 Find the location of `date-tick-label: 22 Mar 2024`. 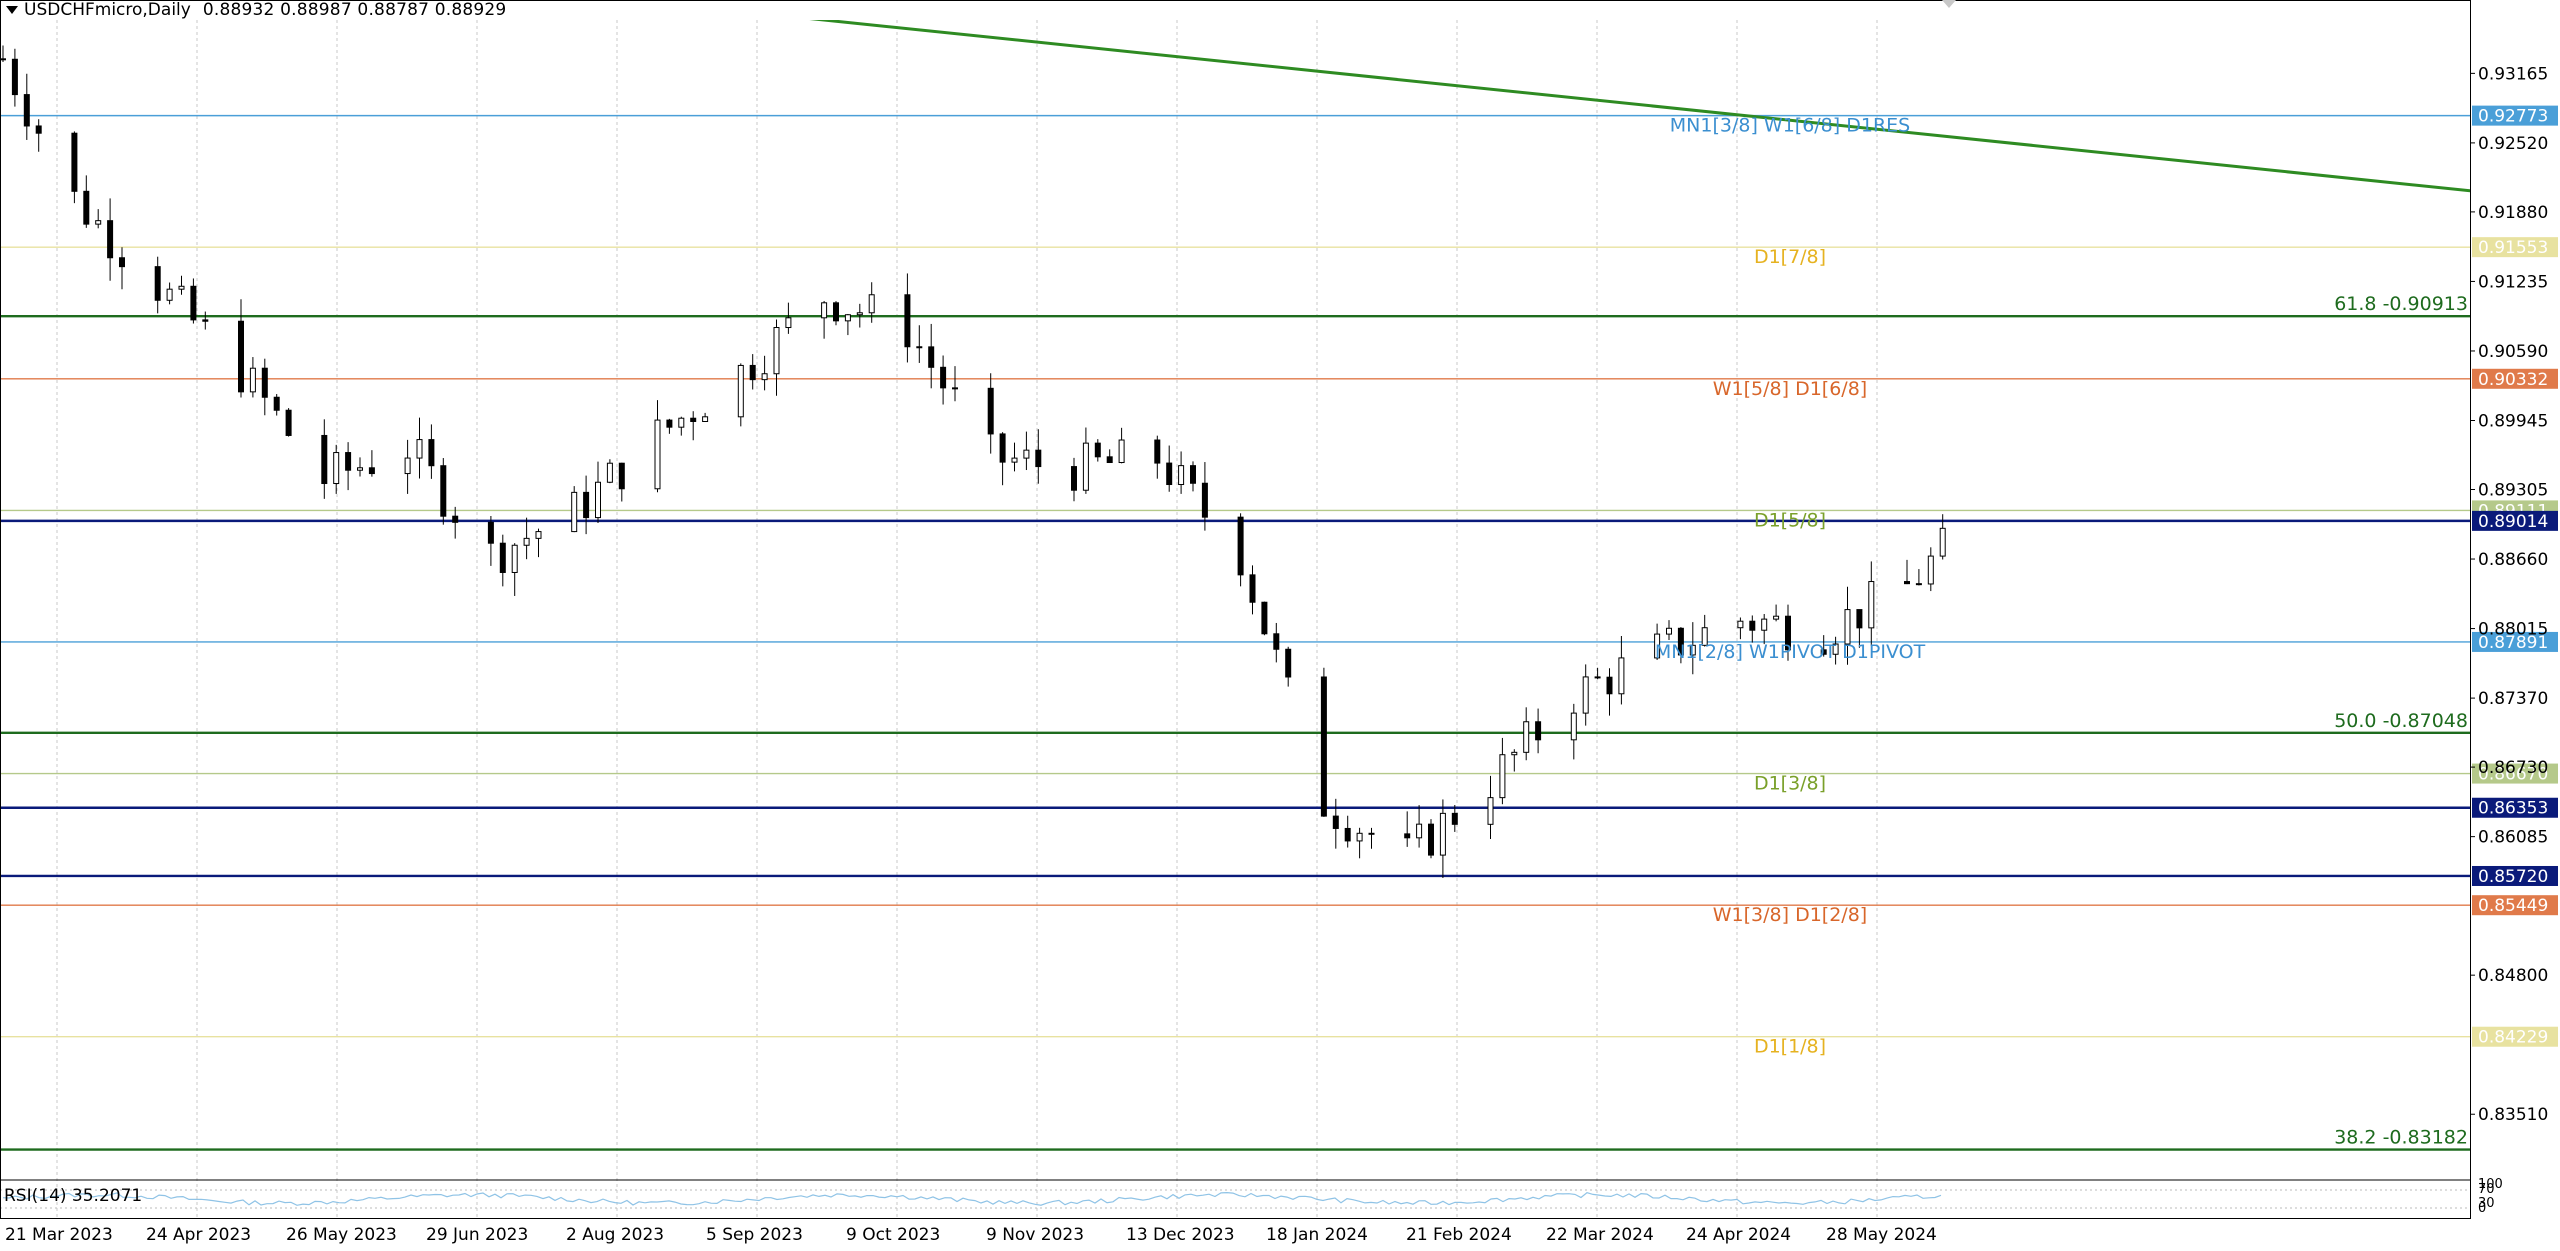

date-tick-label: 22 Mar 2024 is located at coordinates (1600, 1235).